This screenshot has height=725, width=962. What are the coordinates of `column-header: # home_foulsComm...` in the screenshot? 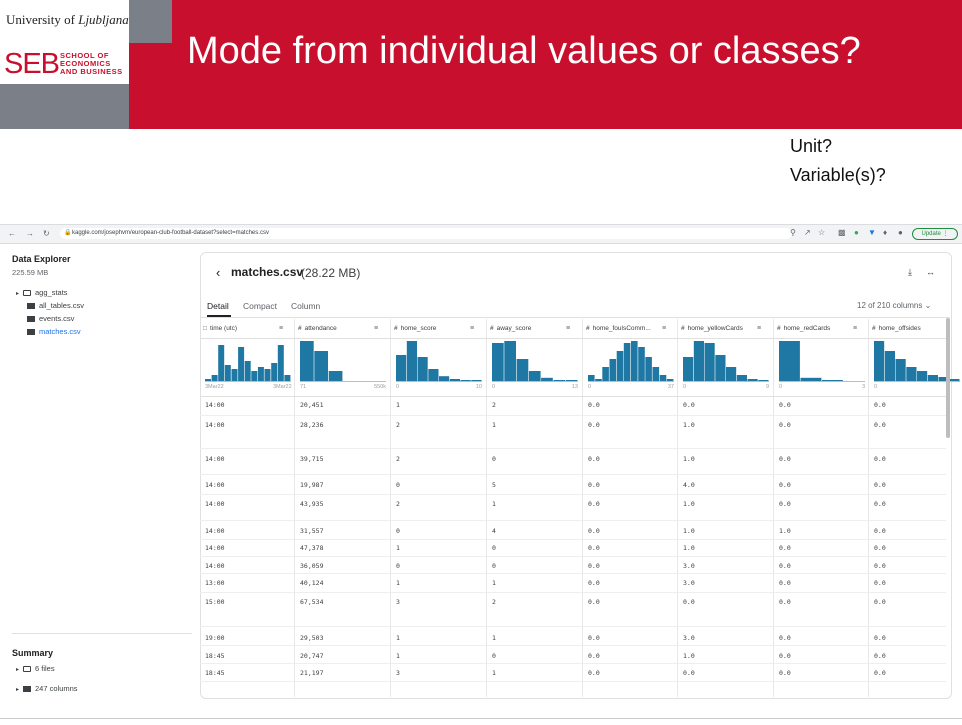 It's located at (622, 328).